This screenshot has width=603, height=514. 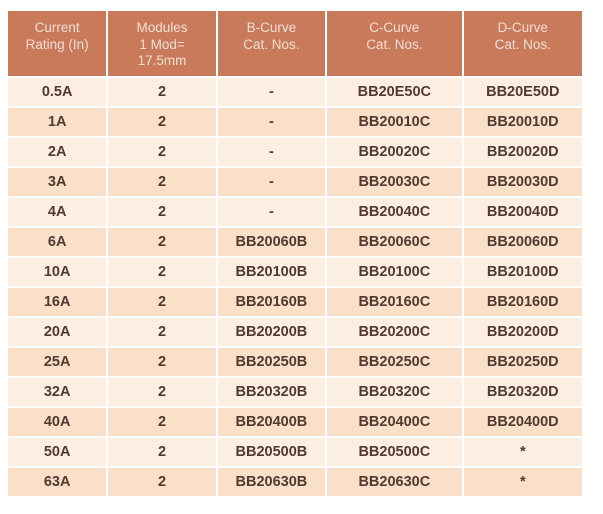 What do you see at coordinates (57, 362) in the screenshot?
I see `table-cell: 25A` at bounding box center [57, 362].